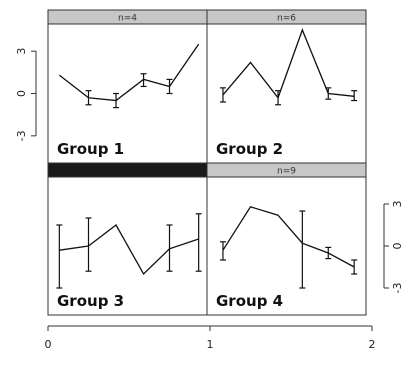 Image resolution: width=414 pixels, height=366 pixels. I want to click on right-axis-tick-label: 0, so click(397, 246).